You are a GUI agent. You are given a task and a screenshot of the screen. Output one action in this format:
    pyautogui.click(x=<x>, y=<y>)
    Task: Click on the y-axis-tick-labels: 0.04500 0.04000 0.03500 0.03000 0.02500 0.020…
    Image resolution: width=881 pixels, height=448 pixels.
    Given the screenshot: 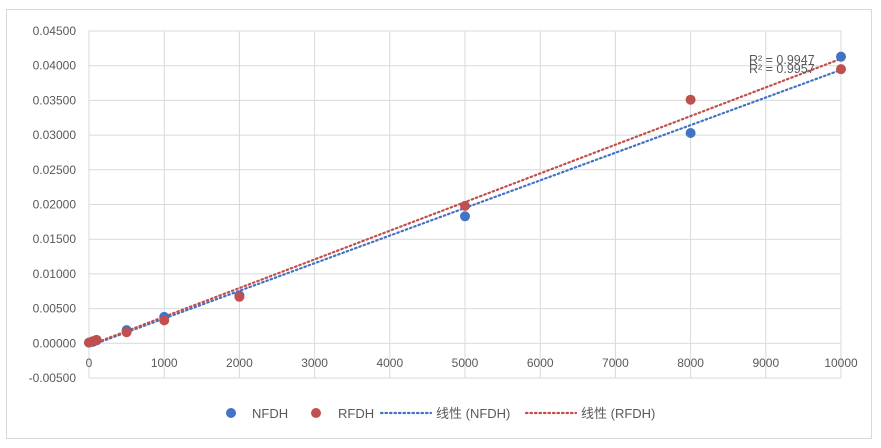 What is the action you would take?
    pyautogui.click(x=53, y=204)
    